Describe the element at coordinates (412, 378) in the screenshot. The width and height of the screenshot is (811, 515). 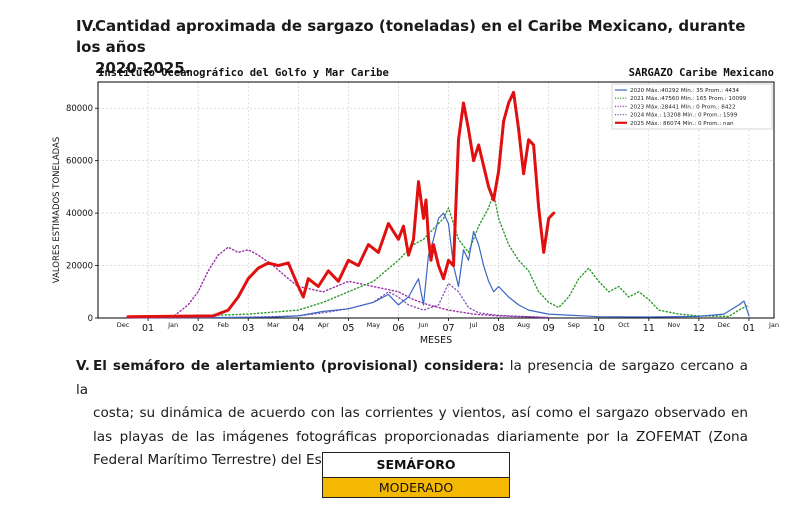
I see `section-text-line1: la presencia de sargazo cercano a la` at that location.